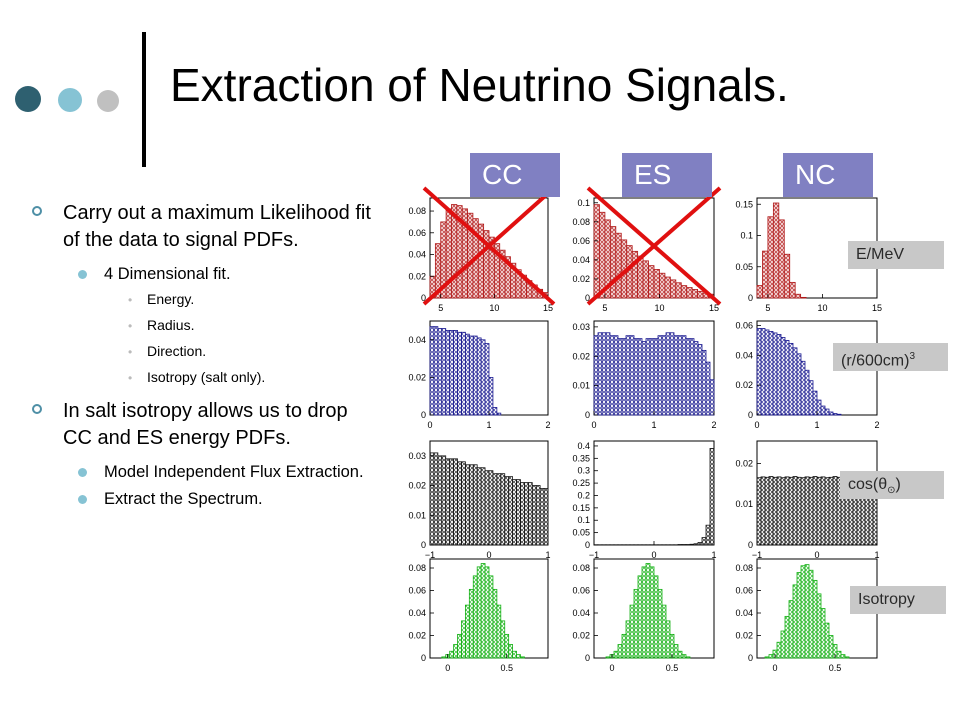 The image size is (960, 720). What do you see at coordinates (654, 493) in the screenshot?
I see `plot-frame` at bounding box center [654, 493].